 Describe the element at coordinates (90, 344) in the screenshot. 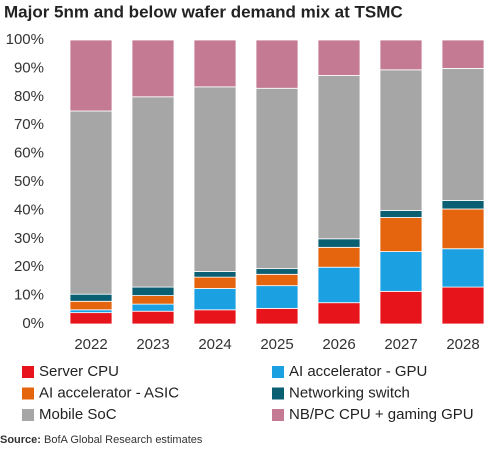

I see `x-tick-label: 2022` at that location.